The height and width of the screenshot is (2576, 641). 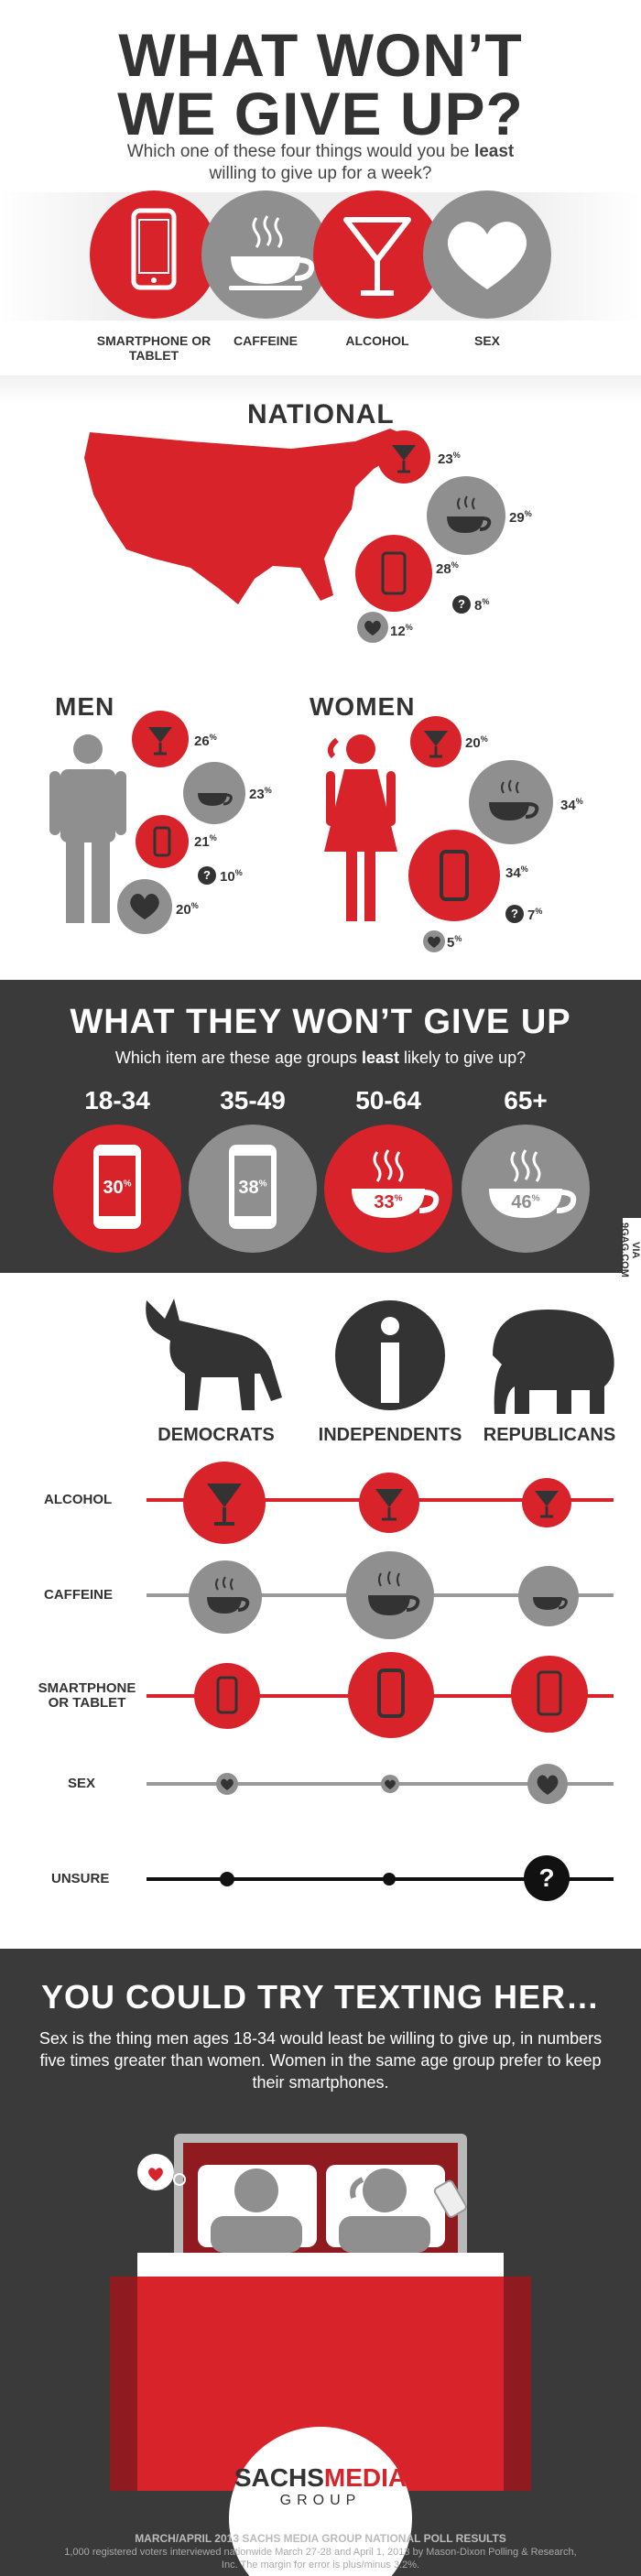 I want to click on rep-sex-bubble, so click(x=547, y=1784).